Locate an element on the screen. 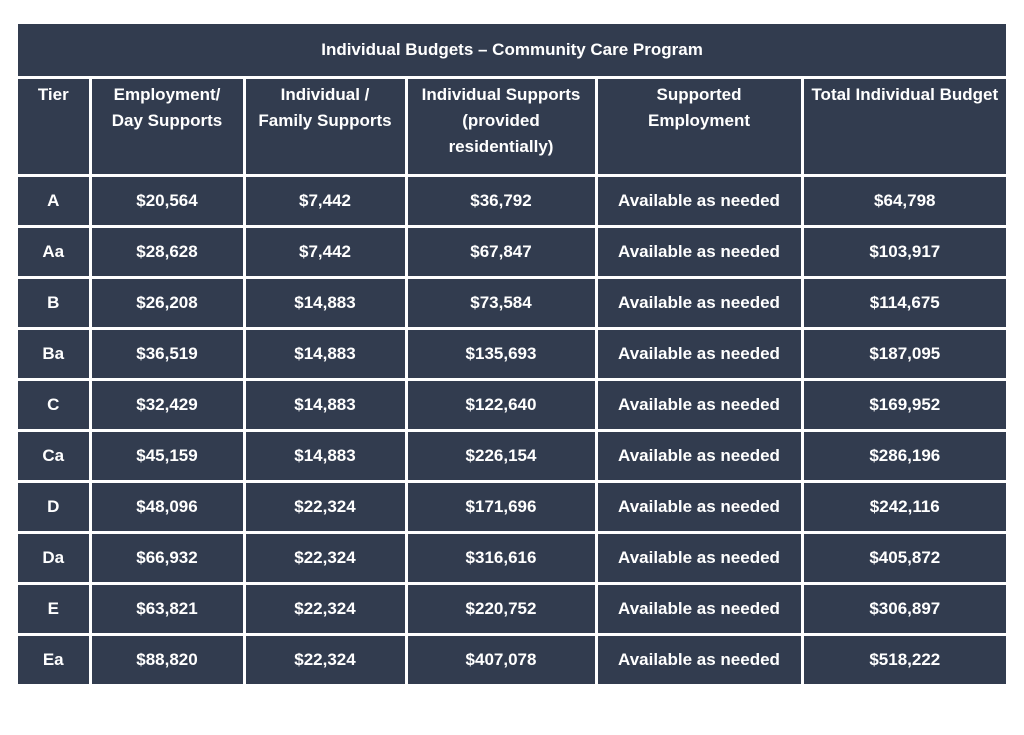  header-individual-family-supports: Individual / Family Supports is located at coordinates (325, 126).